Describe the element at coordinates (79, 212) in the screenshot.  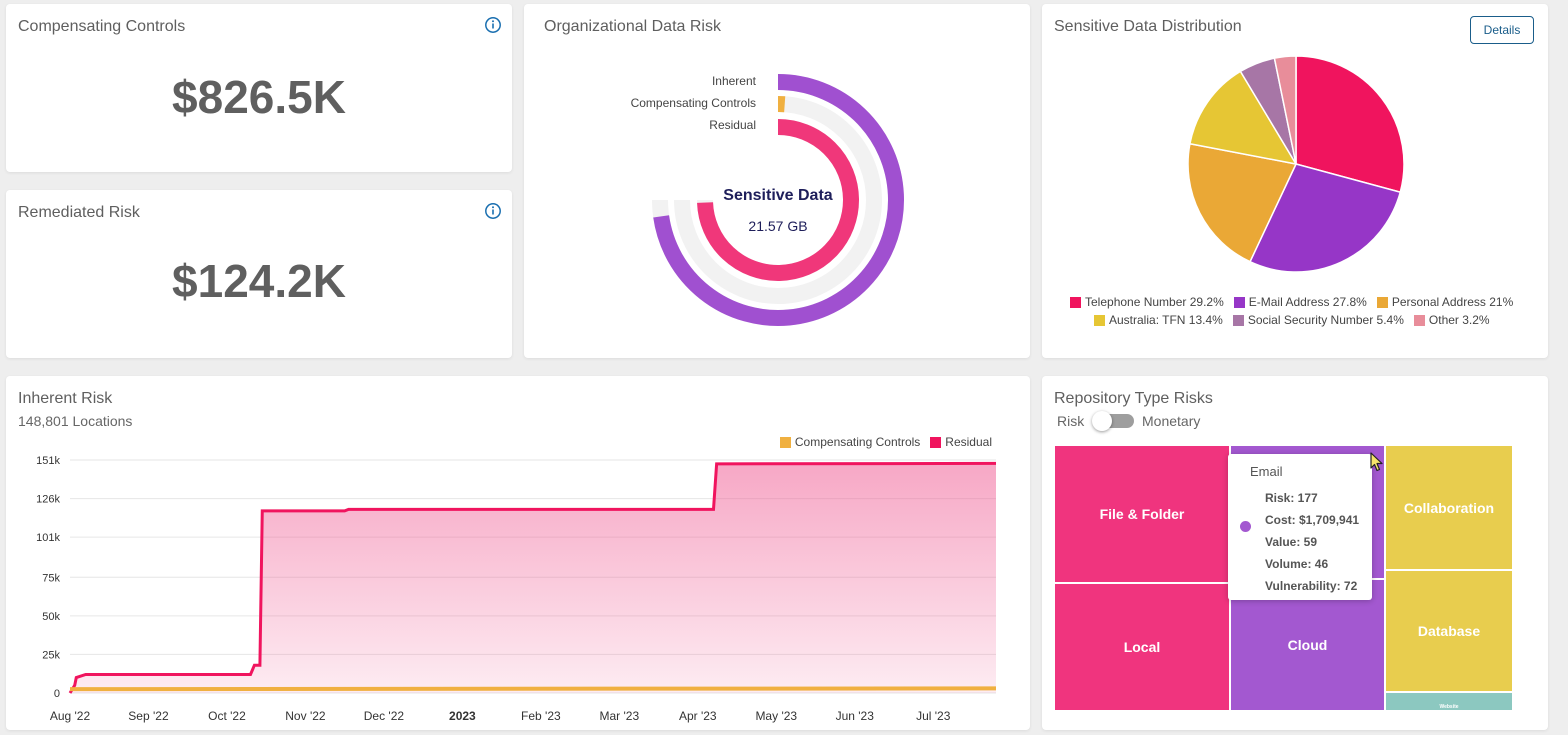
I see `card-title: Remediated Risk` at that location.